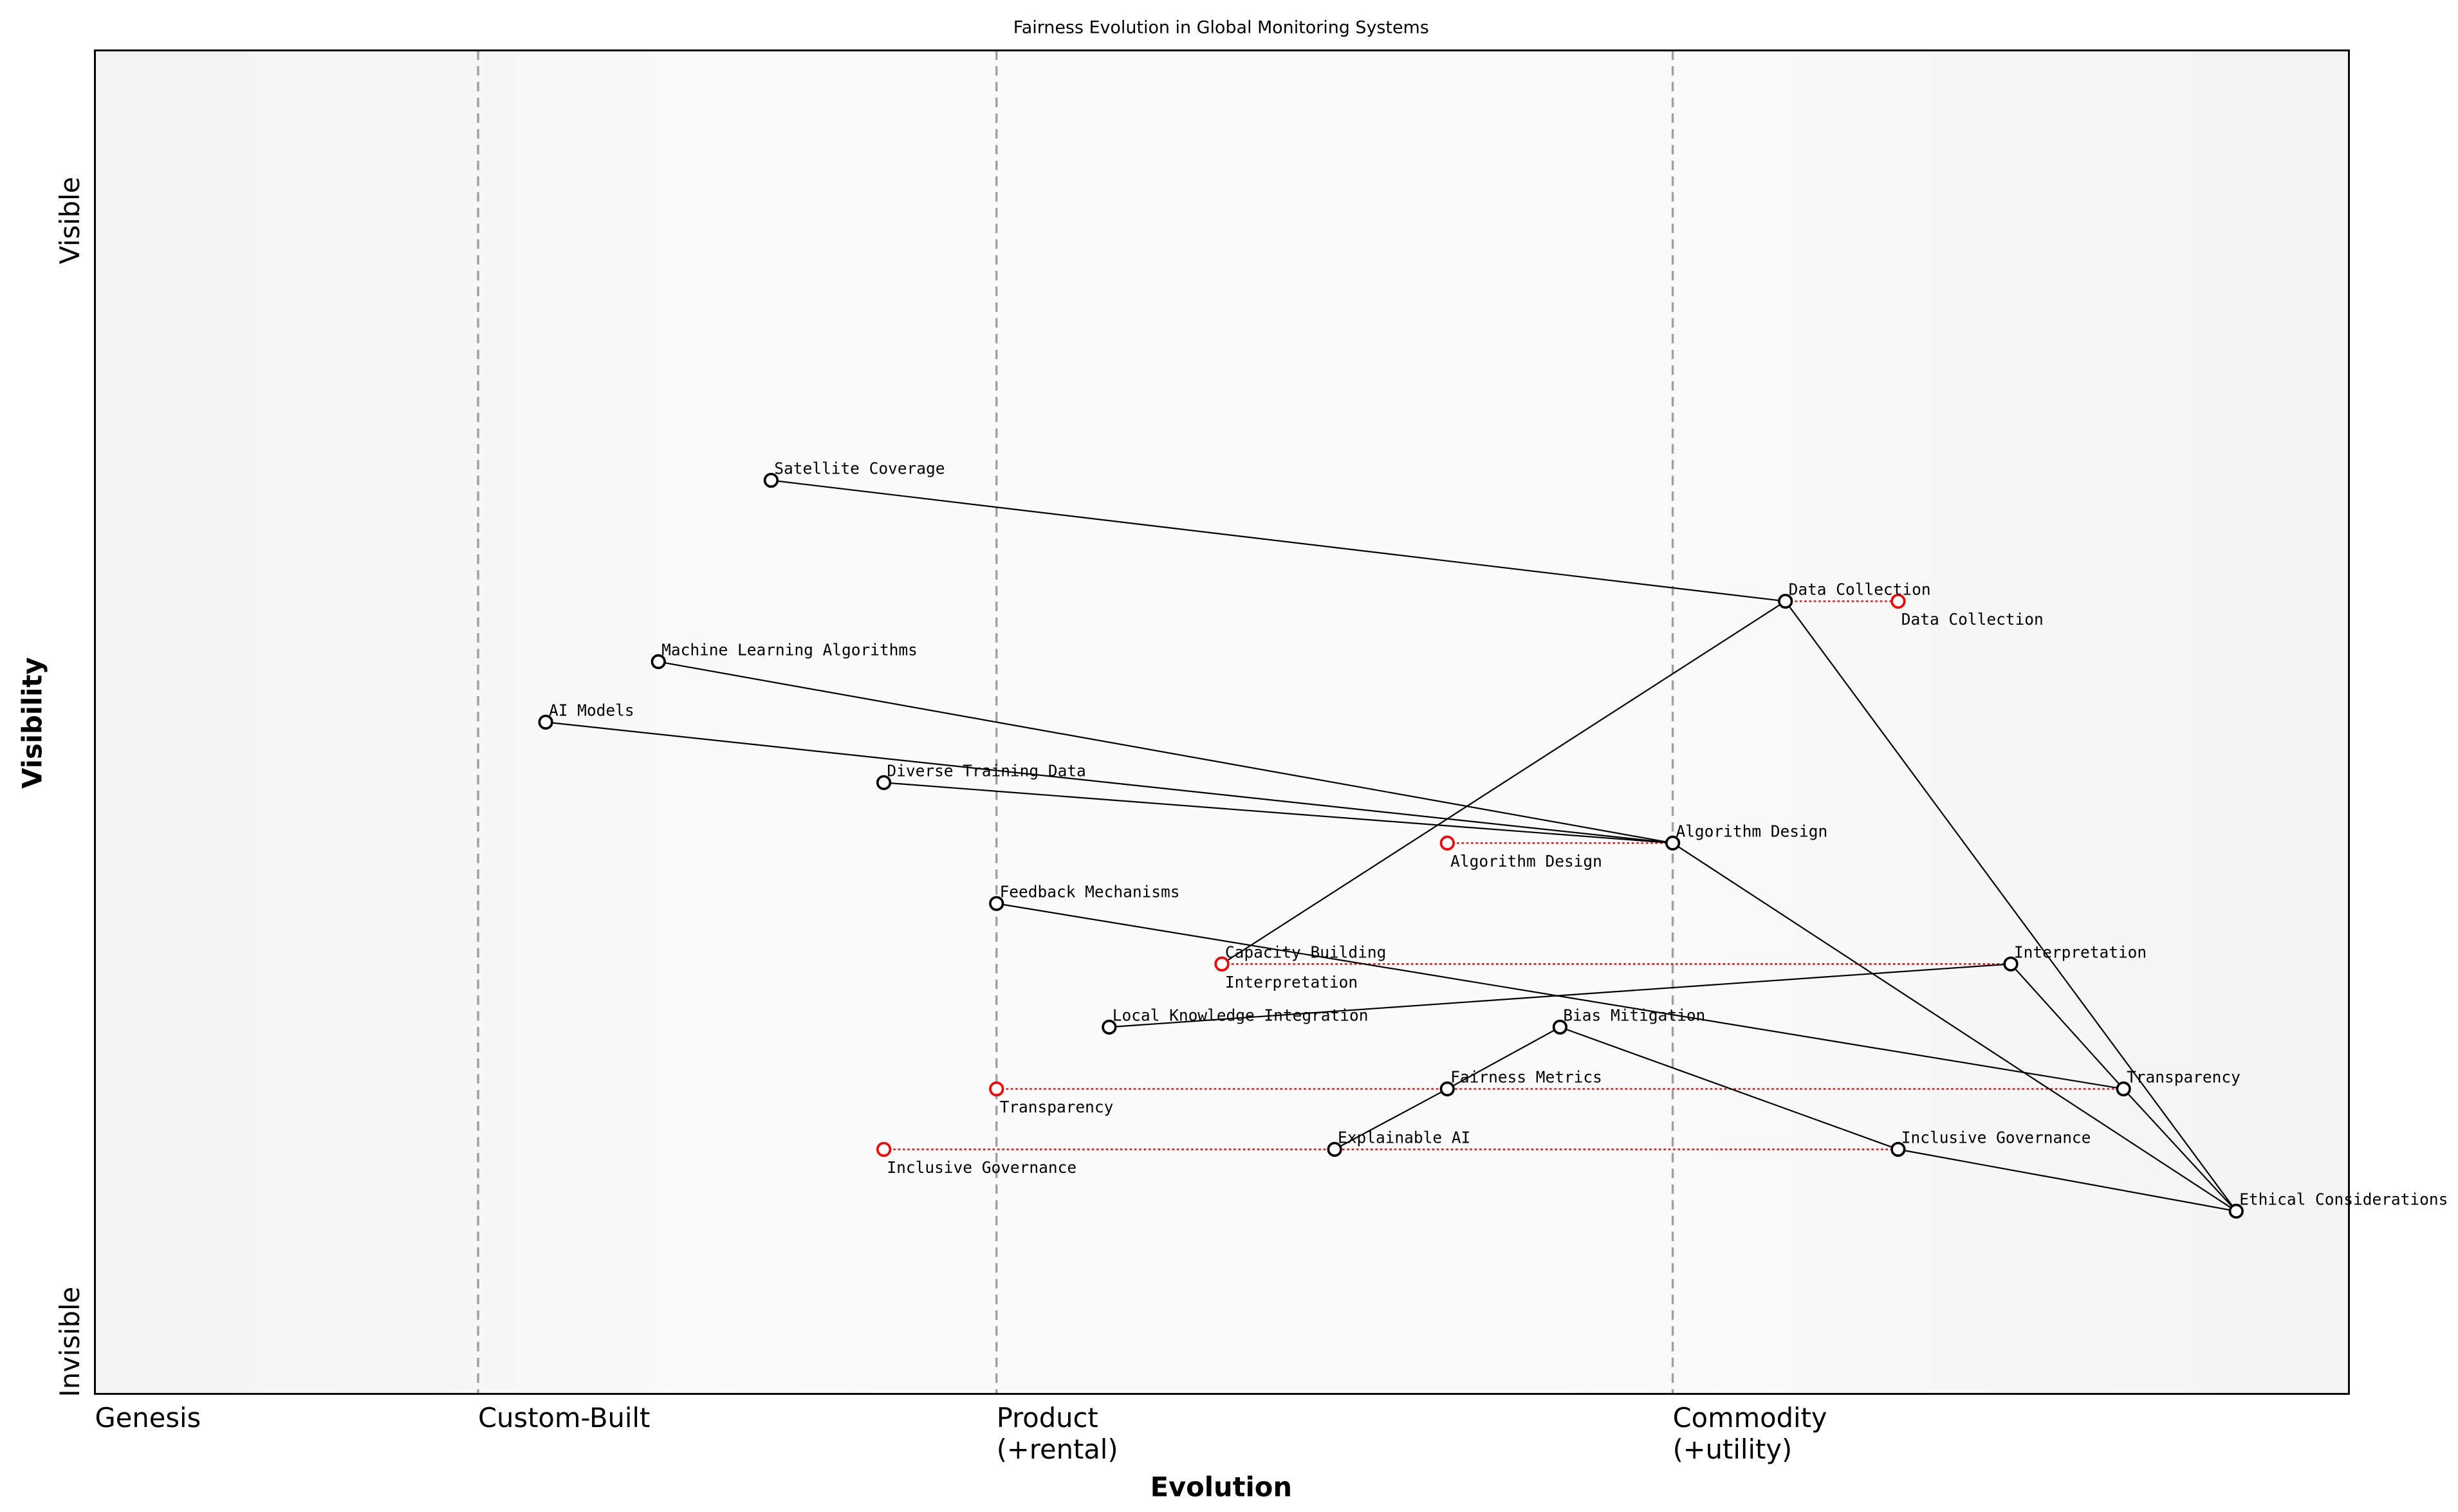 Image resolution: width=2458 pixels, height=1512 pixels. What do you see at coordinates (1404, 1138) in the screenshot?
I see `component-label: Explainable AI` at bounding box center [1404, 1138].